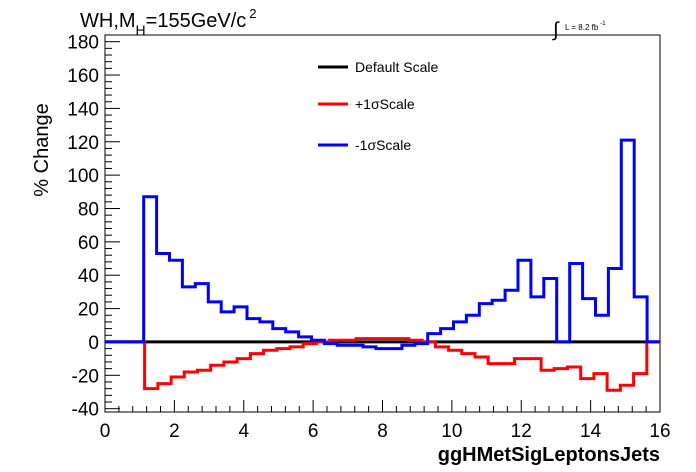 The width and height of the screenshot is (696, 472). Describe the element at coordinates (42, 149) in the screenshot. I see `y-axis-label: % Change` at that location.